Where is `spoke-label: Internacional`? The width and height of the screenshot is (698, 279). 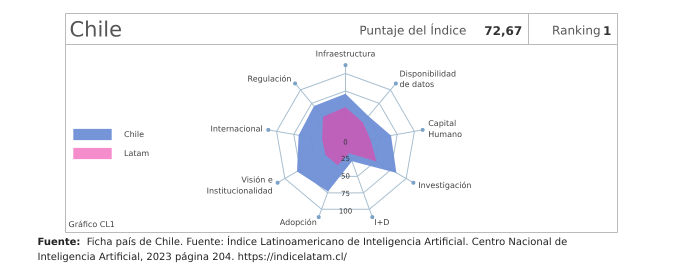
spoke-label: Internacional is located at coordinates (236, 129).